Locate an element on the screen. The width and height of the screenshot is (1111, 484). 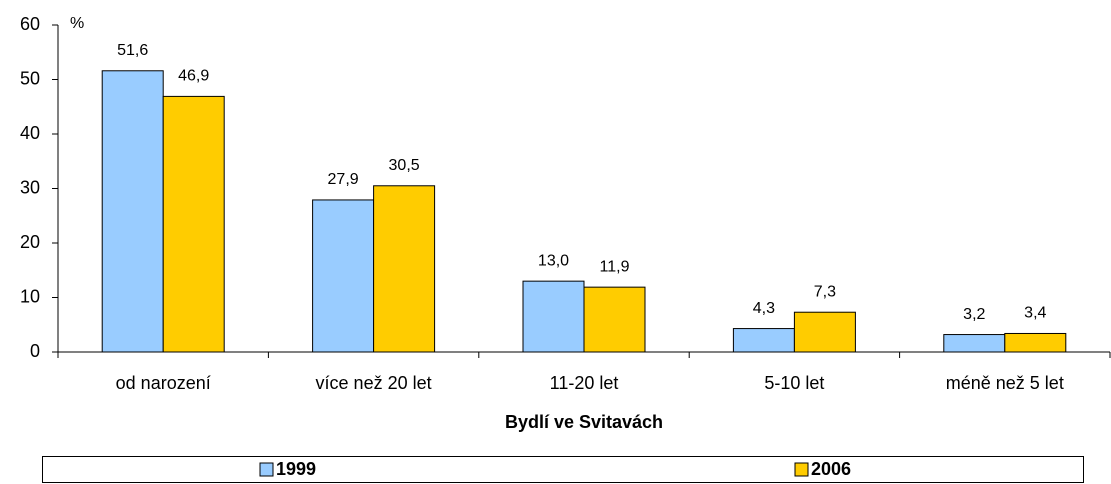
y-tick-label: 20 is located at coordinates (30, 242).